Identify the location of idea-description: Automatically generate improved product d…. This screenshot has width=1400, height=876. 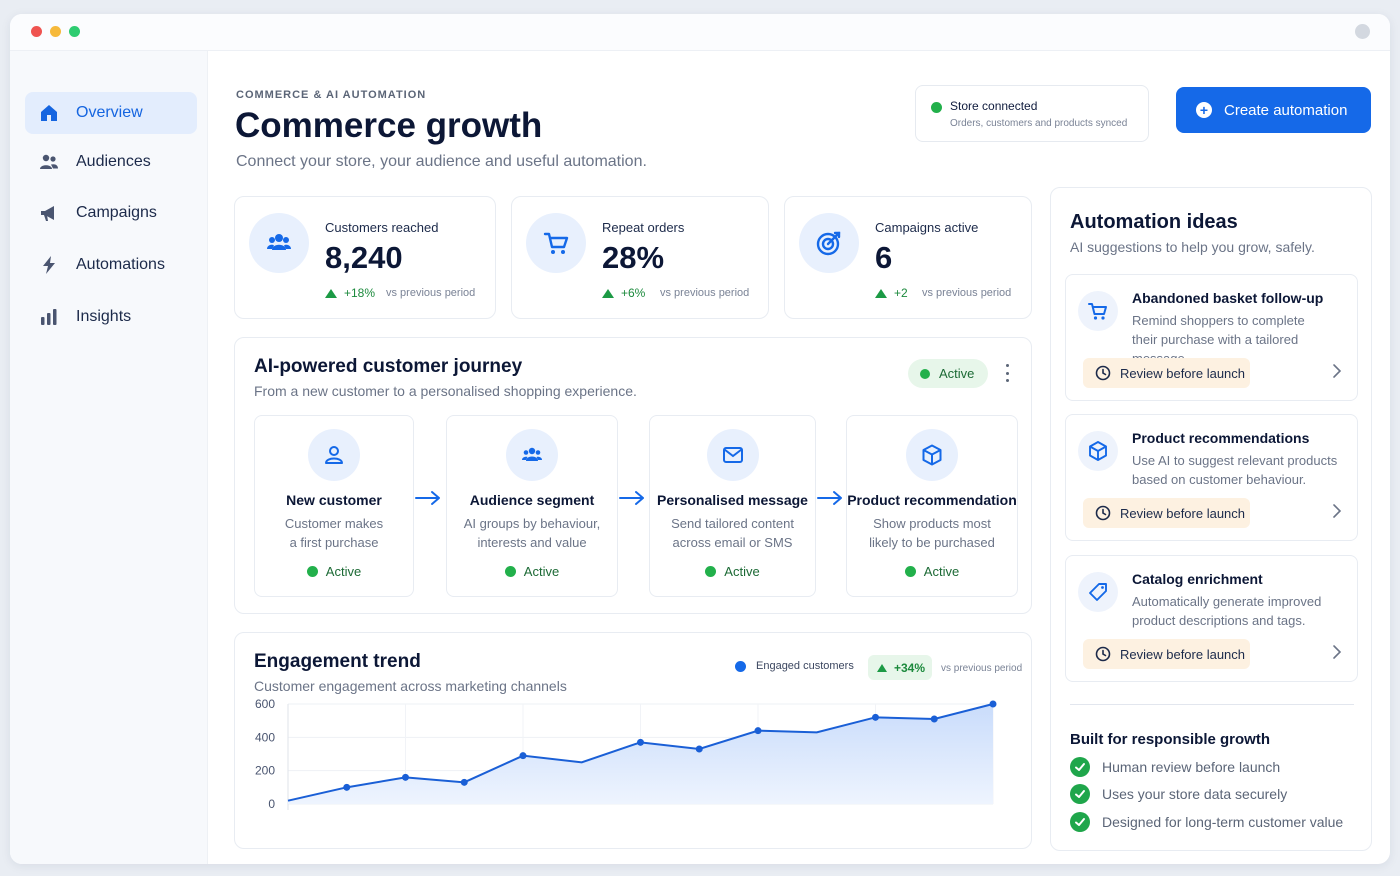
(1227, 611).